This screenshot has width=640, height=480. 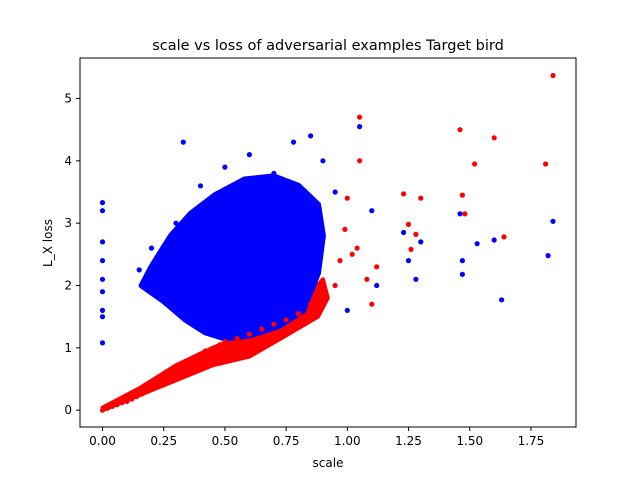 What do you see at coordinates (68, 99) in the screenshot?
I see `y-tick-label: 5` at bounding box center [68, 99].